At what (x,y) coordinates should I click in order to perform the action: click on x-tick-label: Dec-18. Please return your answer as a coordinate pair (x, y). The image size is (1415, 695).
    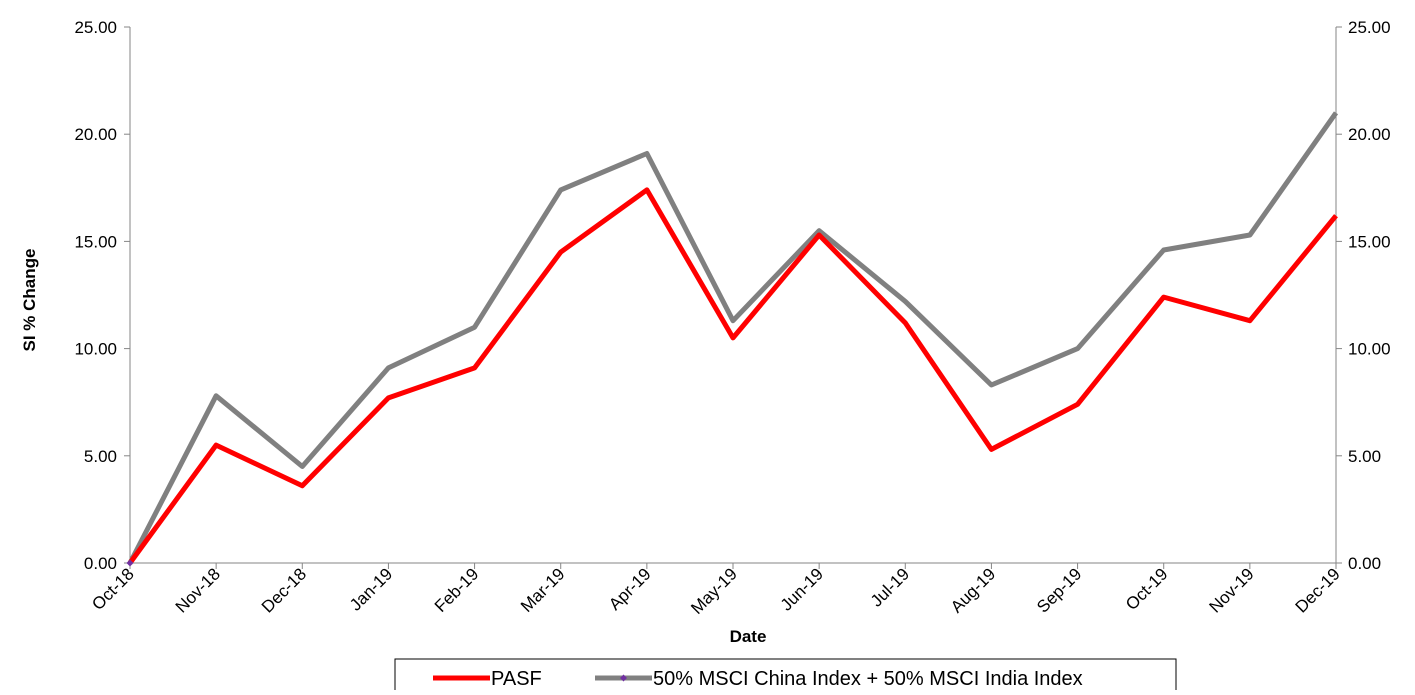
    Looking at the image, I should click on (284, 590).